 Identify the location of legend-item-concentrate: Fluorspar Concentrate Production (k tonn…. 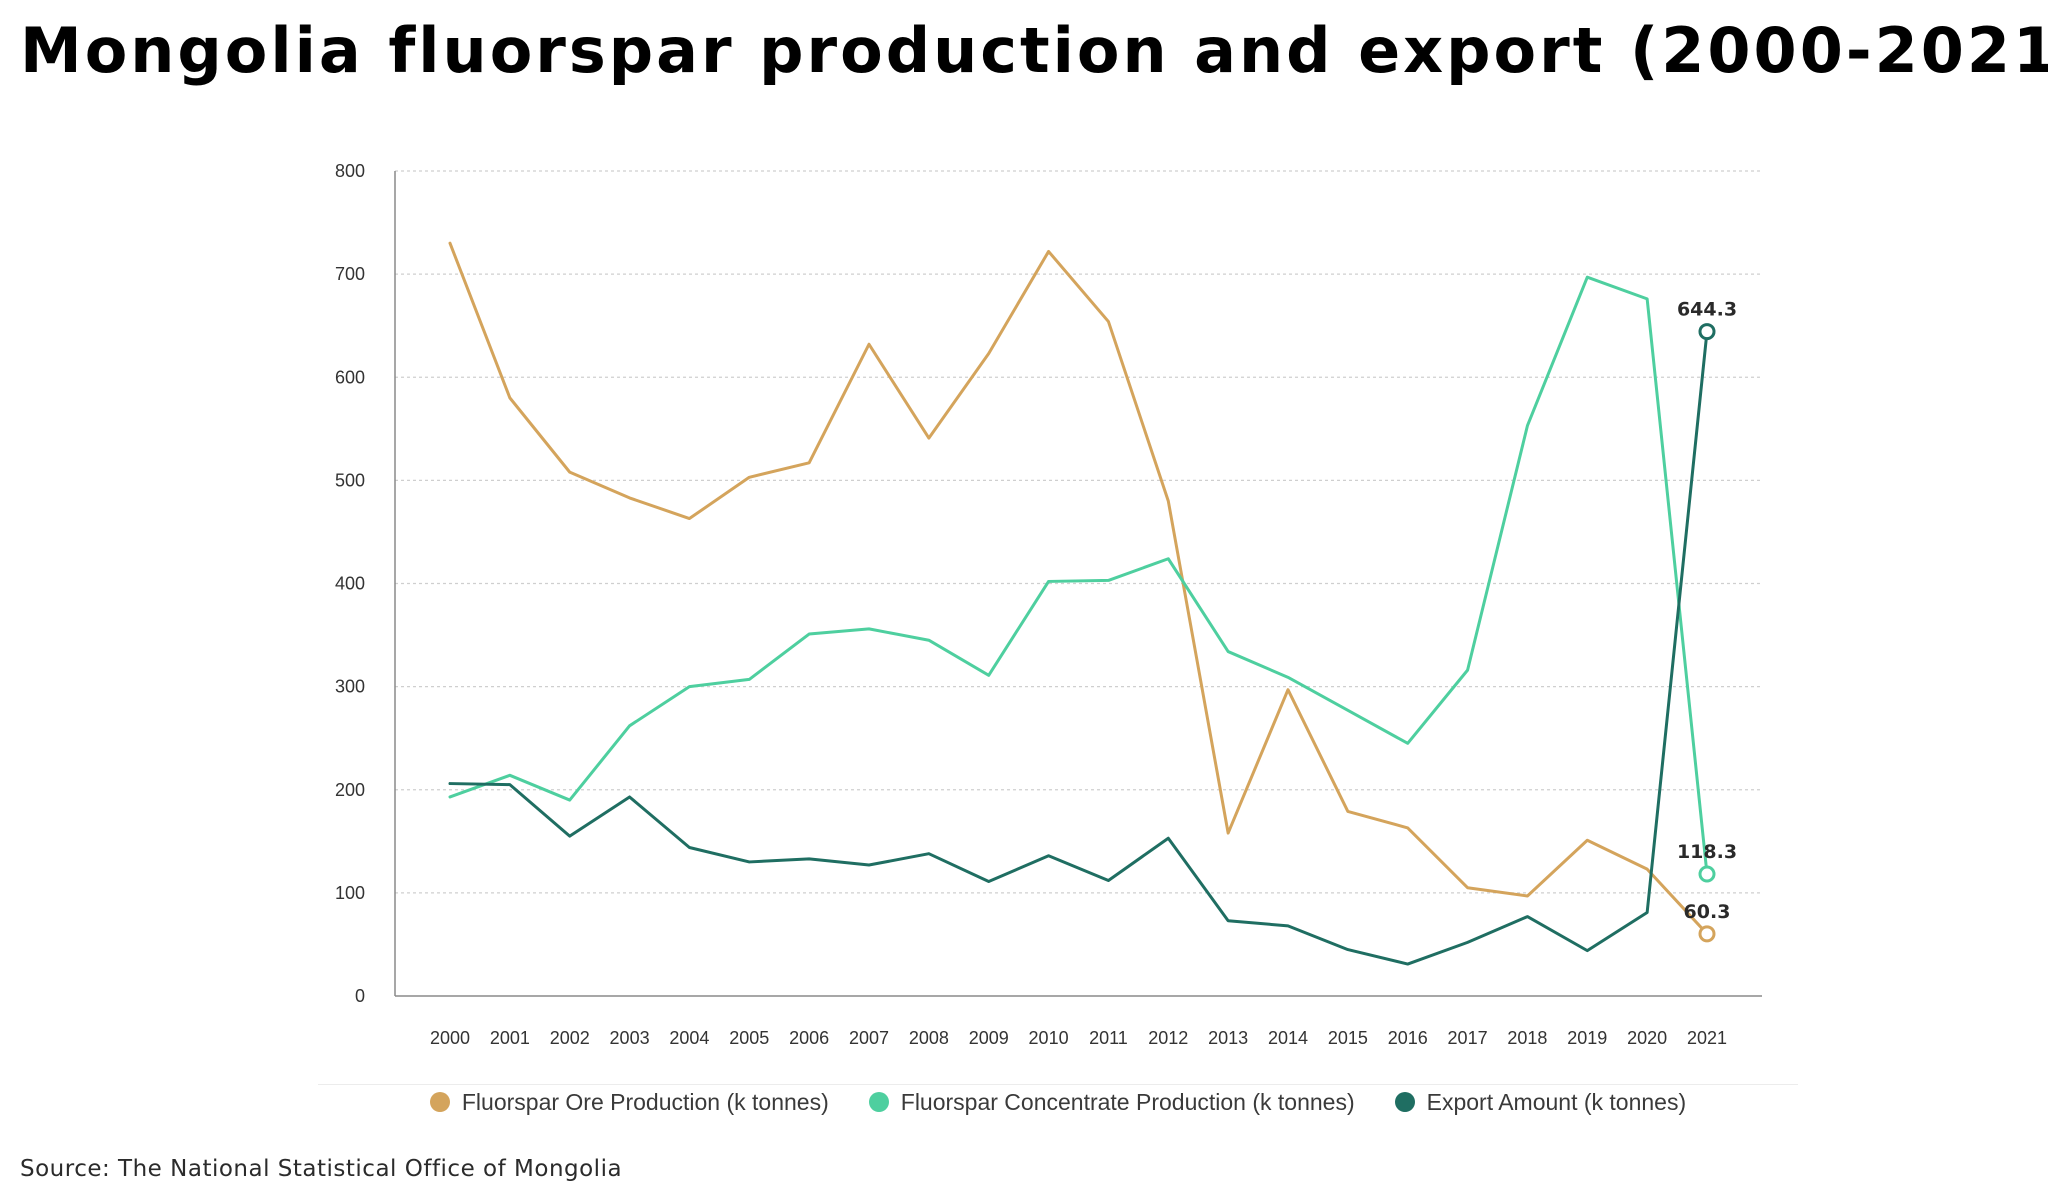
(1111, 1102).